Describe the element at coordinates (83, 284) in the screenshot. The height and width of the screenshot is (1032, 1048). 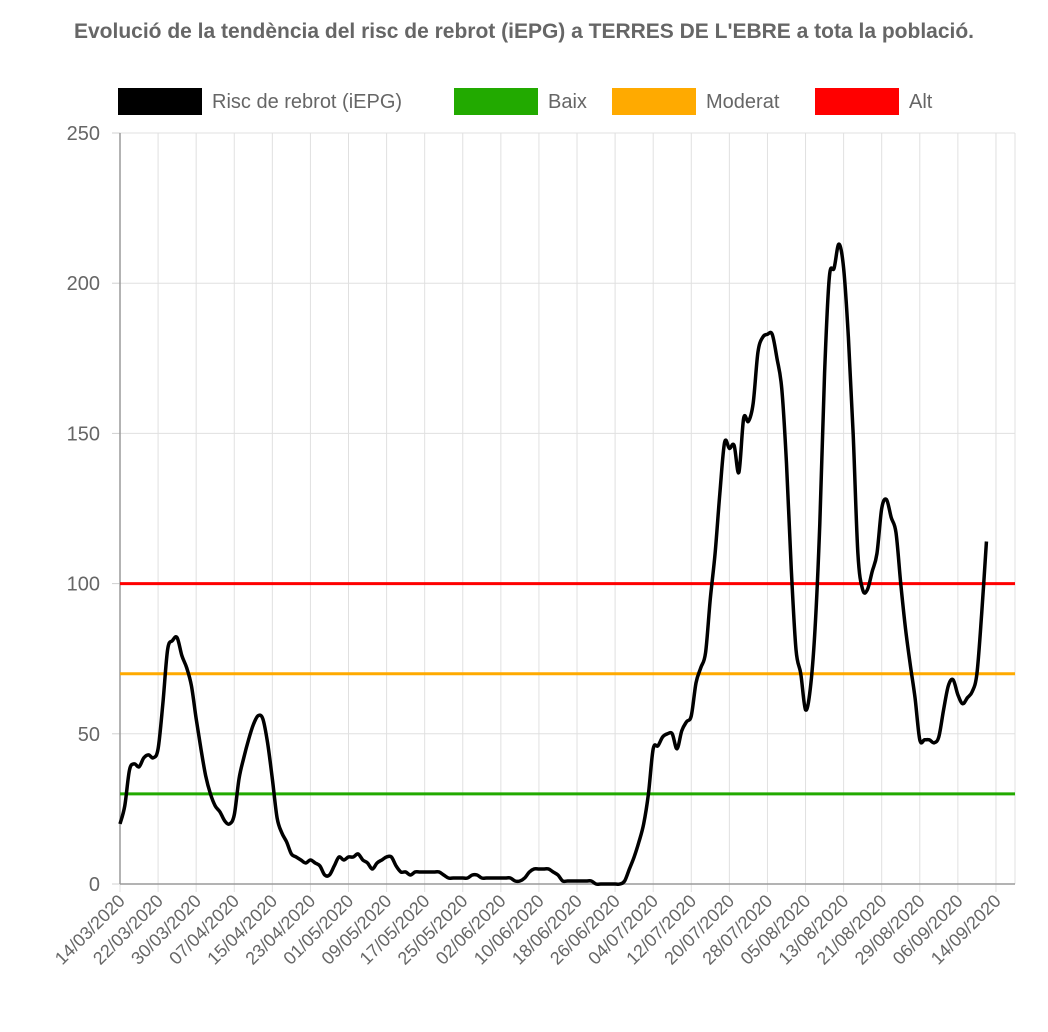
I see `y-tick-label: 200` at that location.